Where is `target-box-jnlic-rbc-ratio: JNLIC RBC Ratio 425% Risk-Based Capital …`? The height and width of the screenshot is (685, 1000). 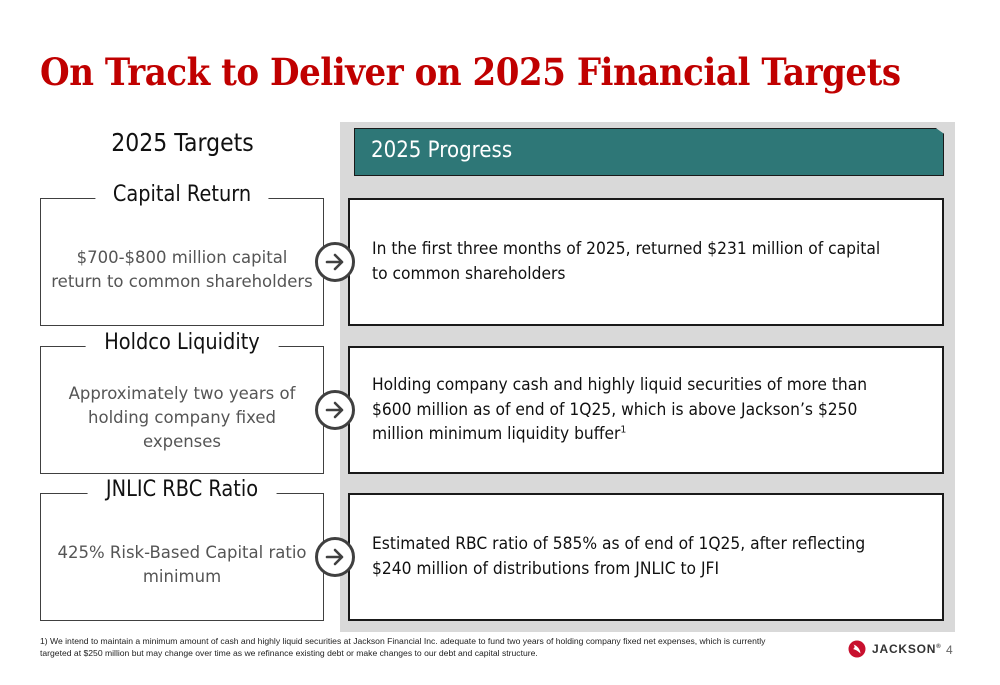 target-box-jnlic-rbc-ratio: JNLIC RBC Ratio 425% Risk-Based Capital … is located at coordinates (182, 549).